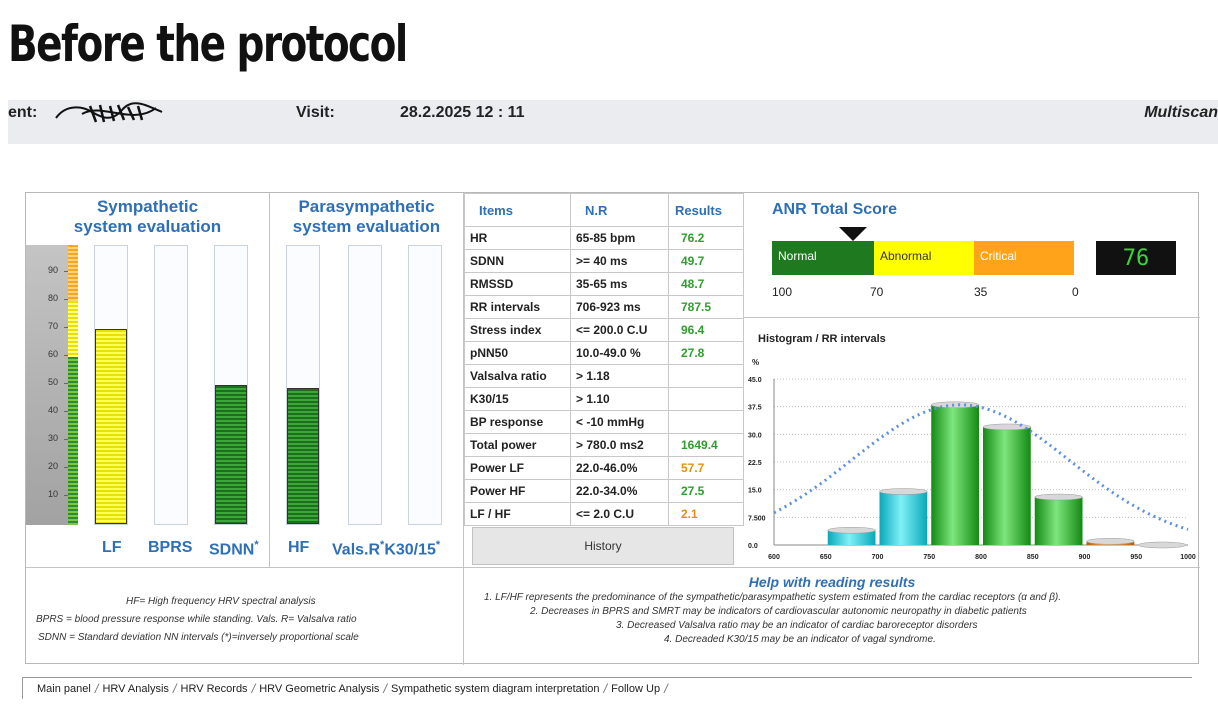 This screenshot has height=720, width=1218. I want to click on scale-tick: 90, so click(58, 270).